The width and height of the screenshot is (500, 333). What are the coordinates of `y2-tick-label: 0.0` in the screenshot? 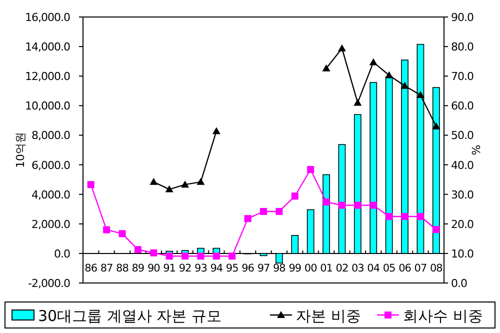 It's located at (459, 283).